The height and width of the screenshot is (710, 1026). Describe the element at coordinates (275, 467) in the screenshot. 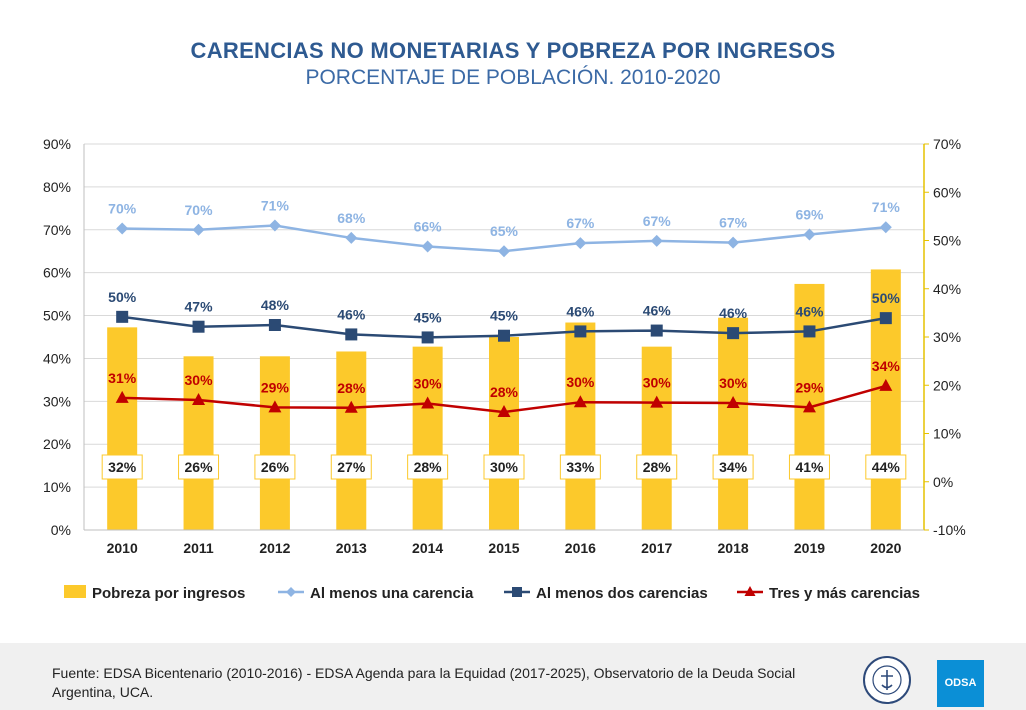

I see `bar-data-label: 26%` at that location.